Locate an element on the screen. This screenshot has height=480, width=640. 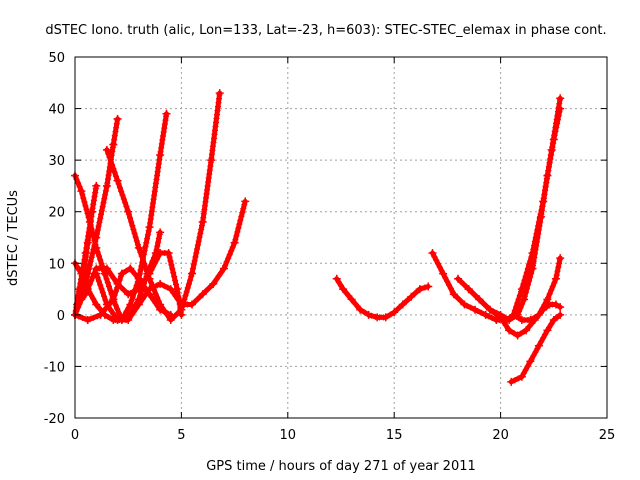
y-tick-label: 30 is located at coordinates (56, 161).